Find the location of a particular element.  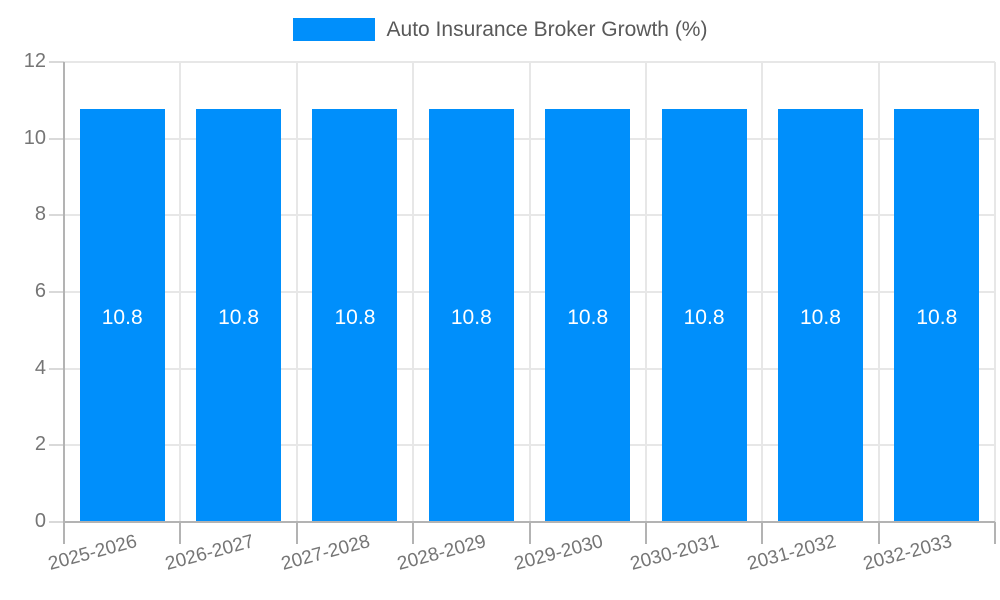

y-axis-tick-label: 4 is located at coordinates (40, 367).